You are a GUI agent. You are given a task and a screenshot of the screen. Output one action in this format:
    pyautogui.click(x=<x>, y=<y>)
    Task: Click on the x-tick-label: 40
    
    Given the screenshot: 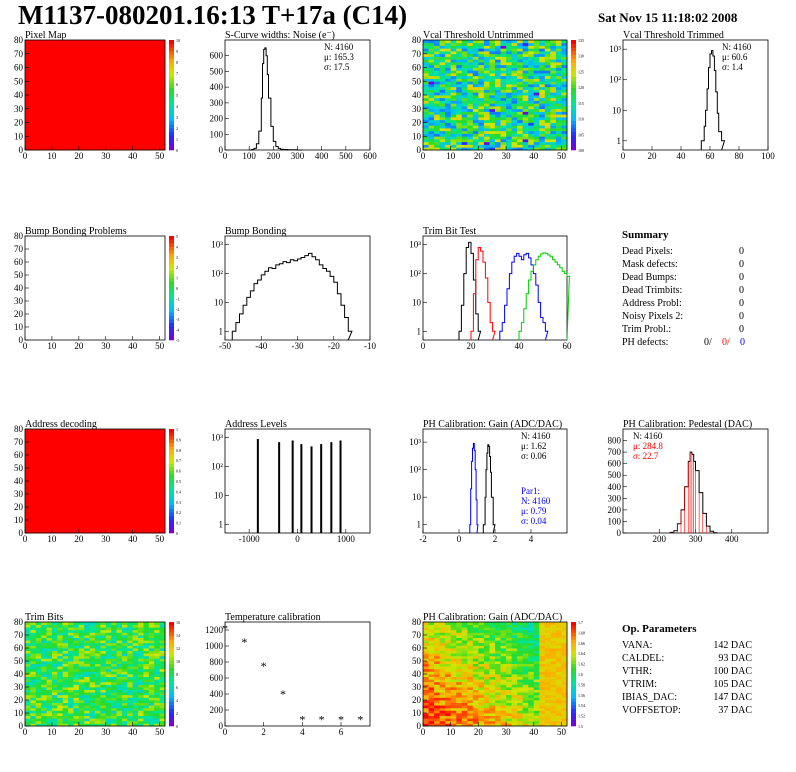 What is the action you would take?
    pyautogui.click(x=682, y=156)
    